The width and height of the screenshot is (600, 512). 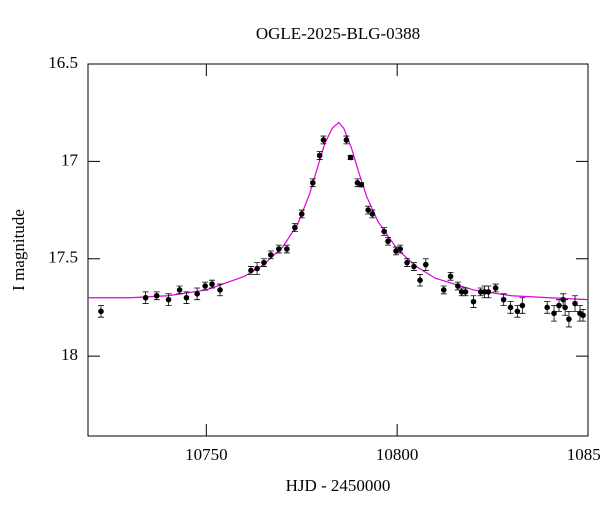 I want to click on x-axis-label: HJD - 2450000, so click(x=338, y=485).